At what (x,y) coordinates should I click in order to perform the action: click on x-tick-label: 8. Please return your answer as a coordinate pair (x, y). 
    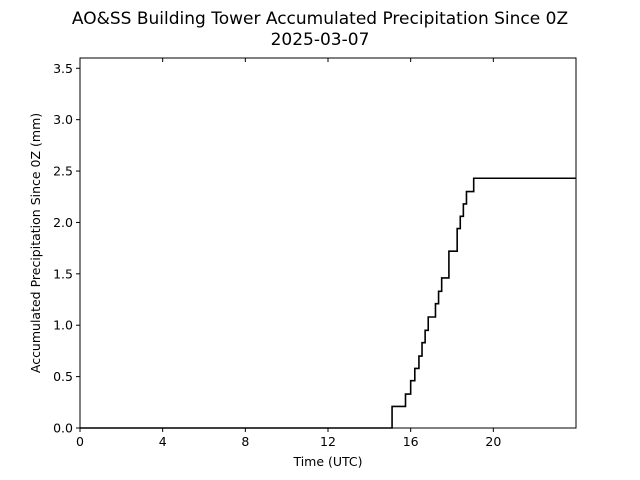
    Looking at the image, I should click on (245, 441).